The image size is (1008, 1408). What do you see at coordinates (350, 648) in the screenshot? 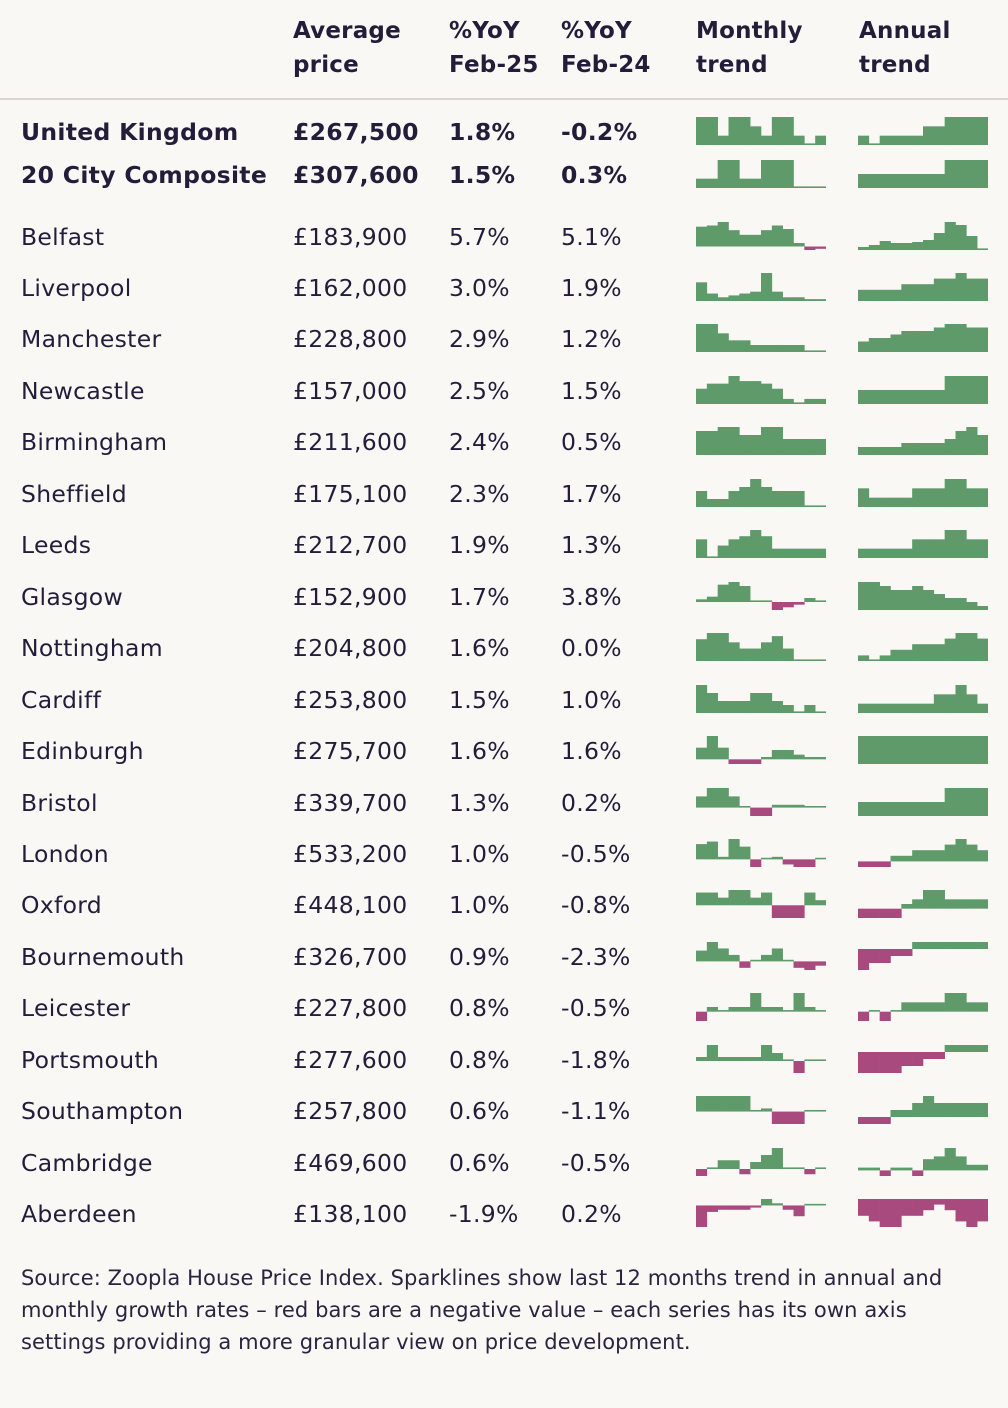
I see `average-price: £204,800` at bounding box center [350, 648].